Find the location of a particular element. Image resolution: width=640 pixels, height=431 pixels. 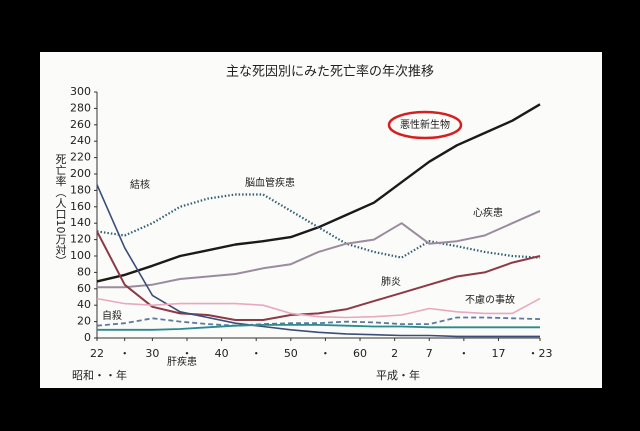

y-tick-label: 220 is located at coordinates (80, 157).